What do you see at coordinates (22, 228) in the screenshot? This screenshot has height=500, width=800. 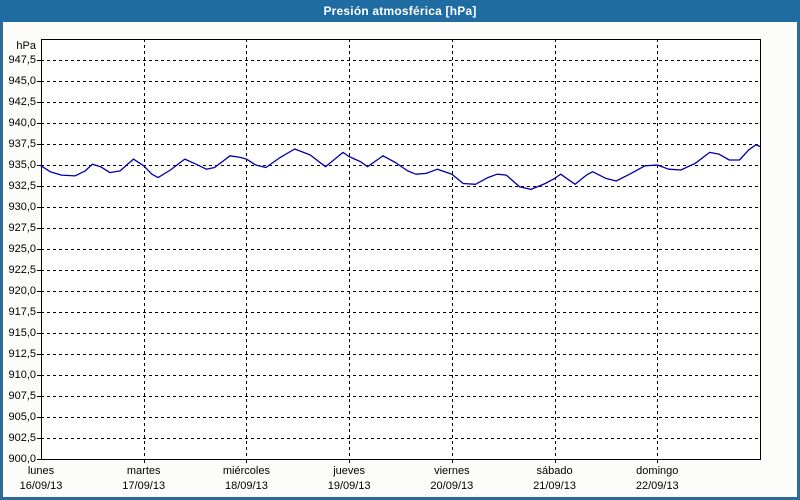 I see `y-tick-label: 927,5` at bounding box center [22, 228].